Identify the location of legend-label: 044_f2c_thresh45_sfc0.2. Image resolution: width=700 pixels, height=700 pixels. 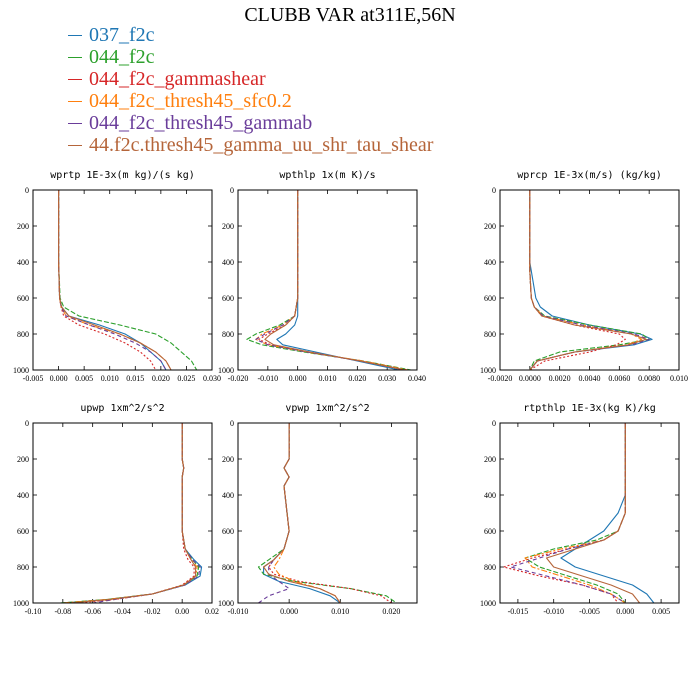
(190, 100).